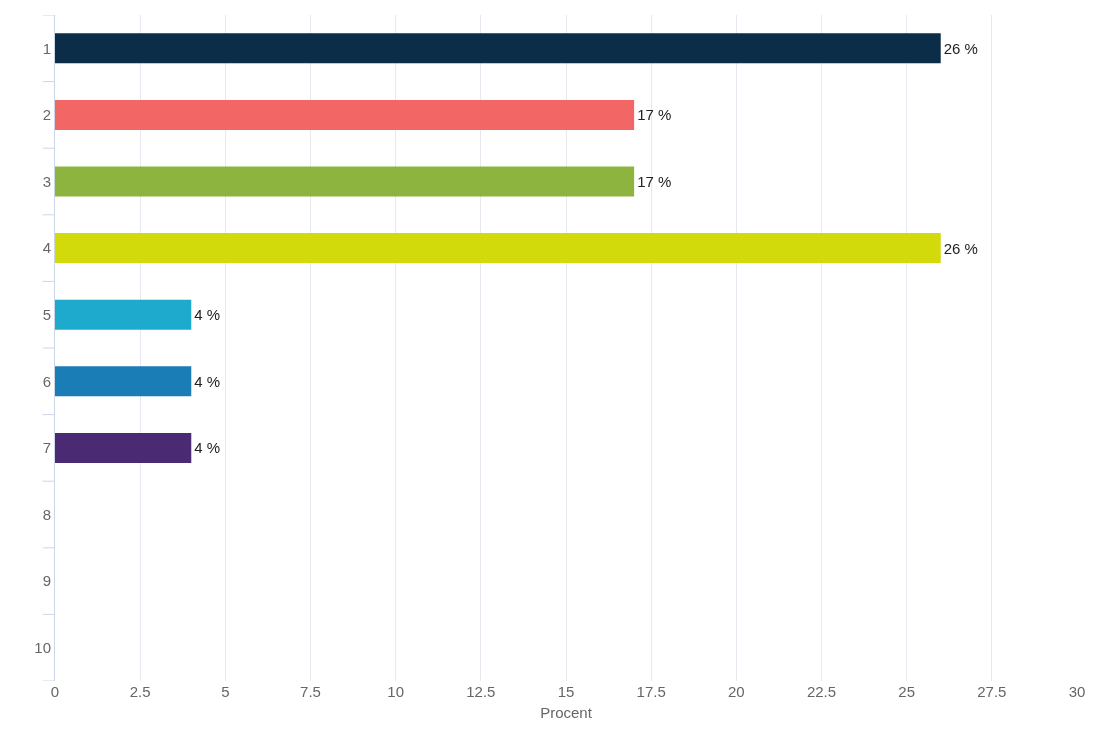  I want to click on x-tick-label: 0, so click(55, 691).